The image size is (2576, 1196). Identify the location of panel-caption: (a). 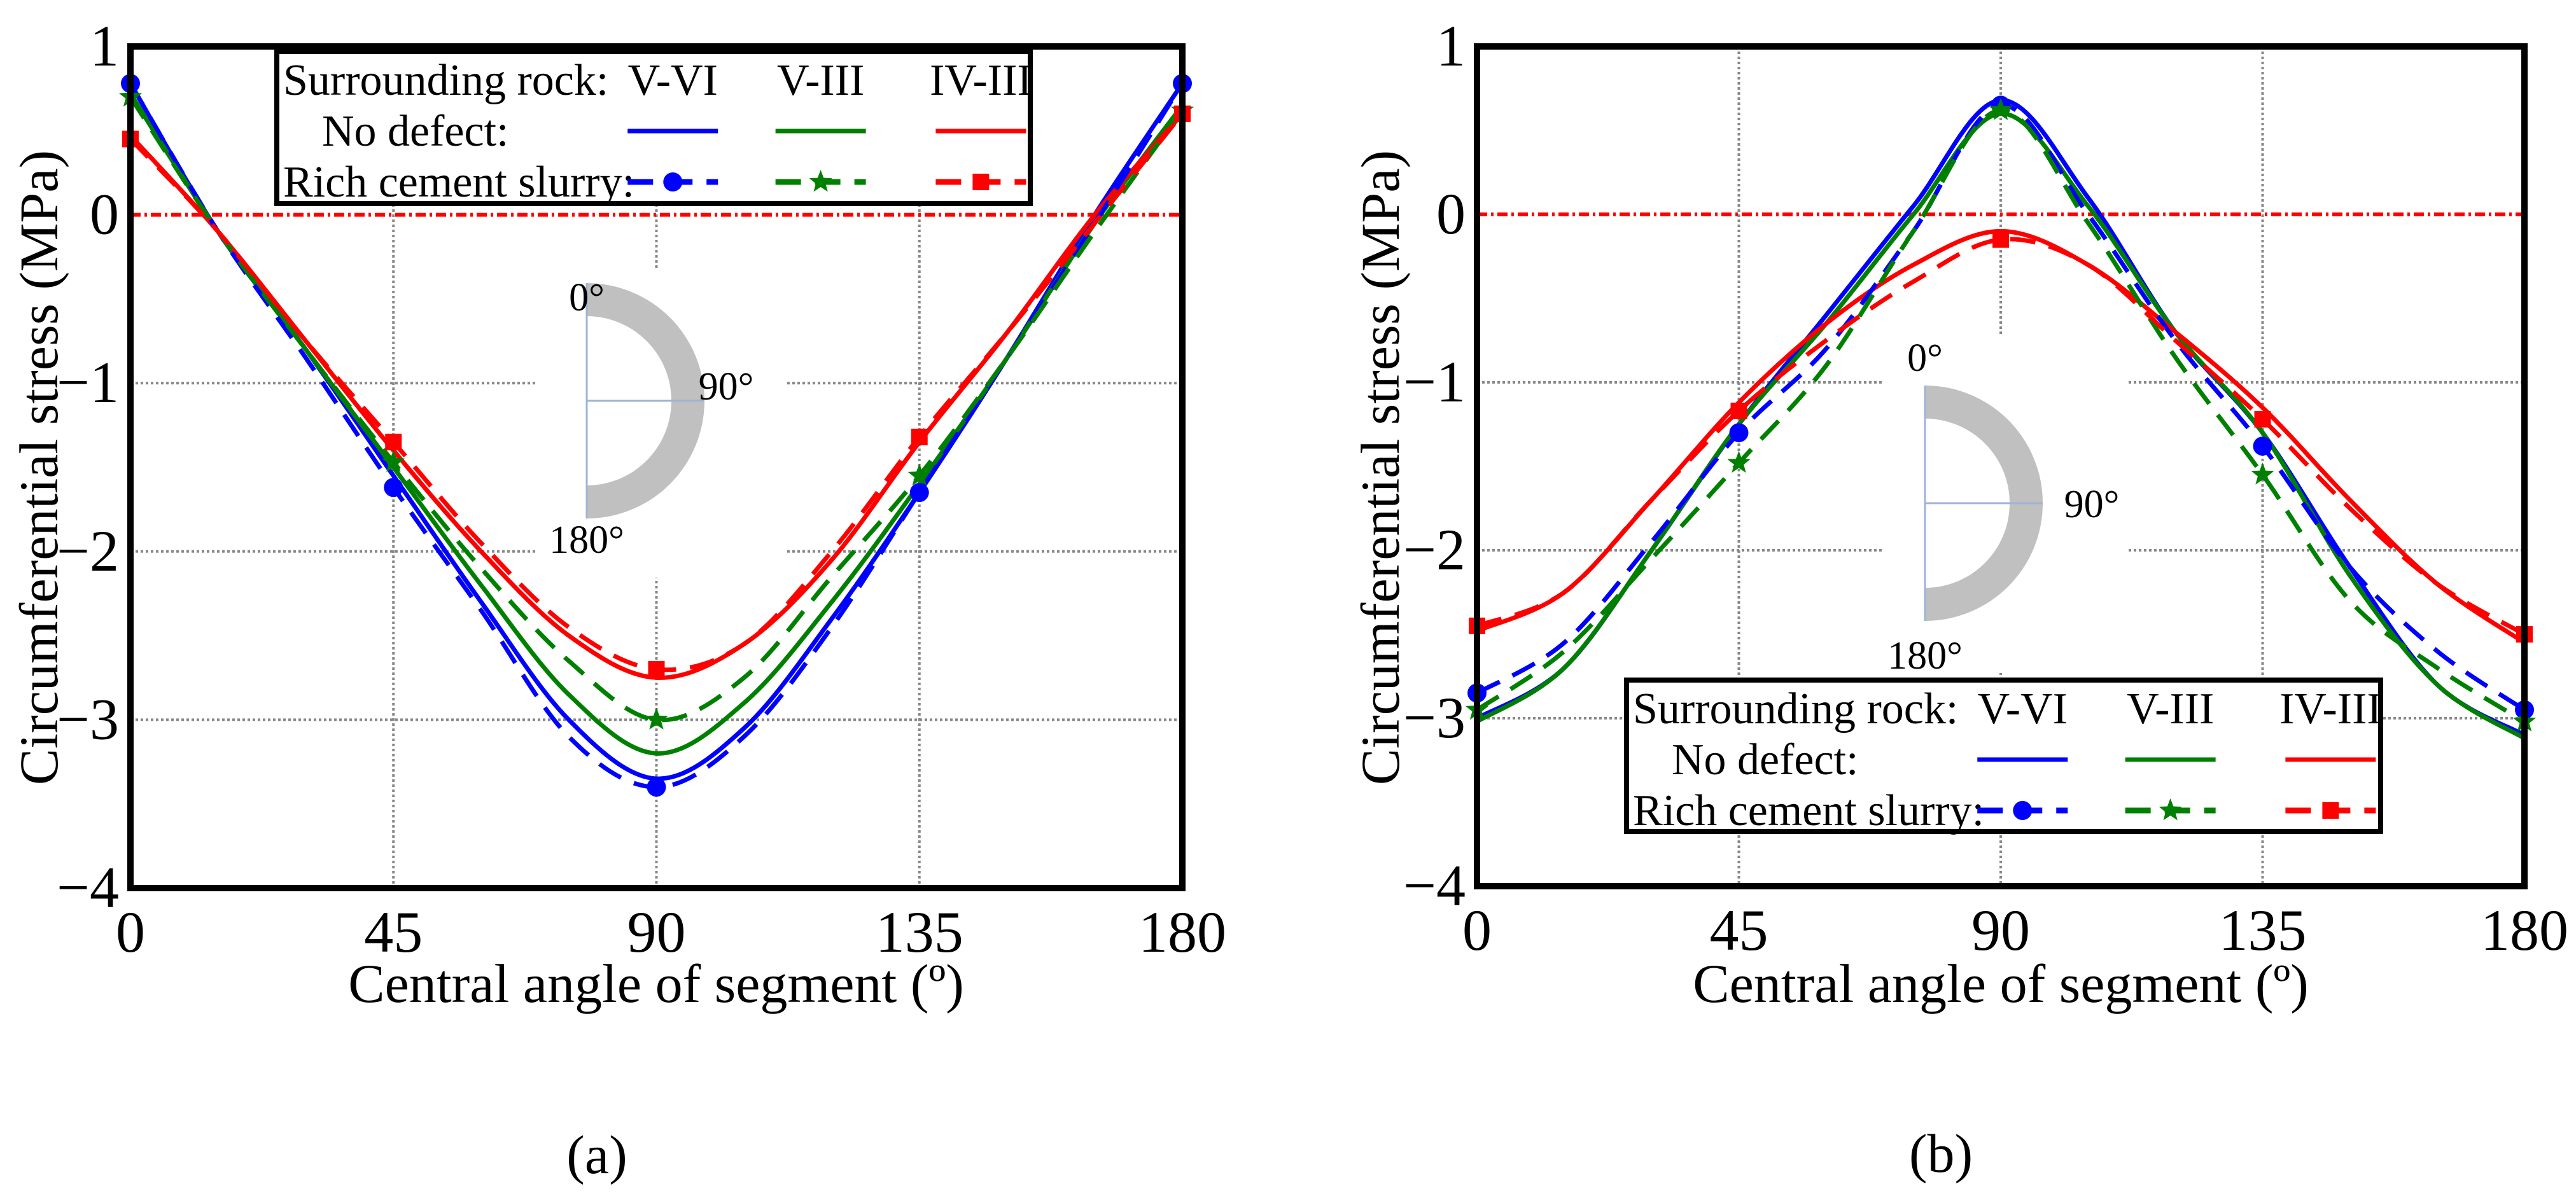
(596, 1154).